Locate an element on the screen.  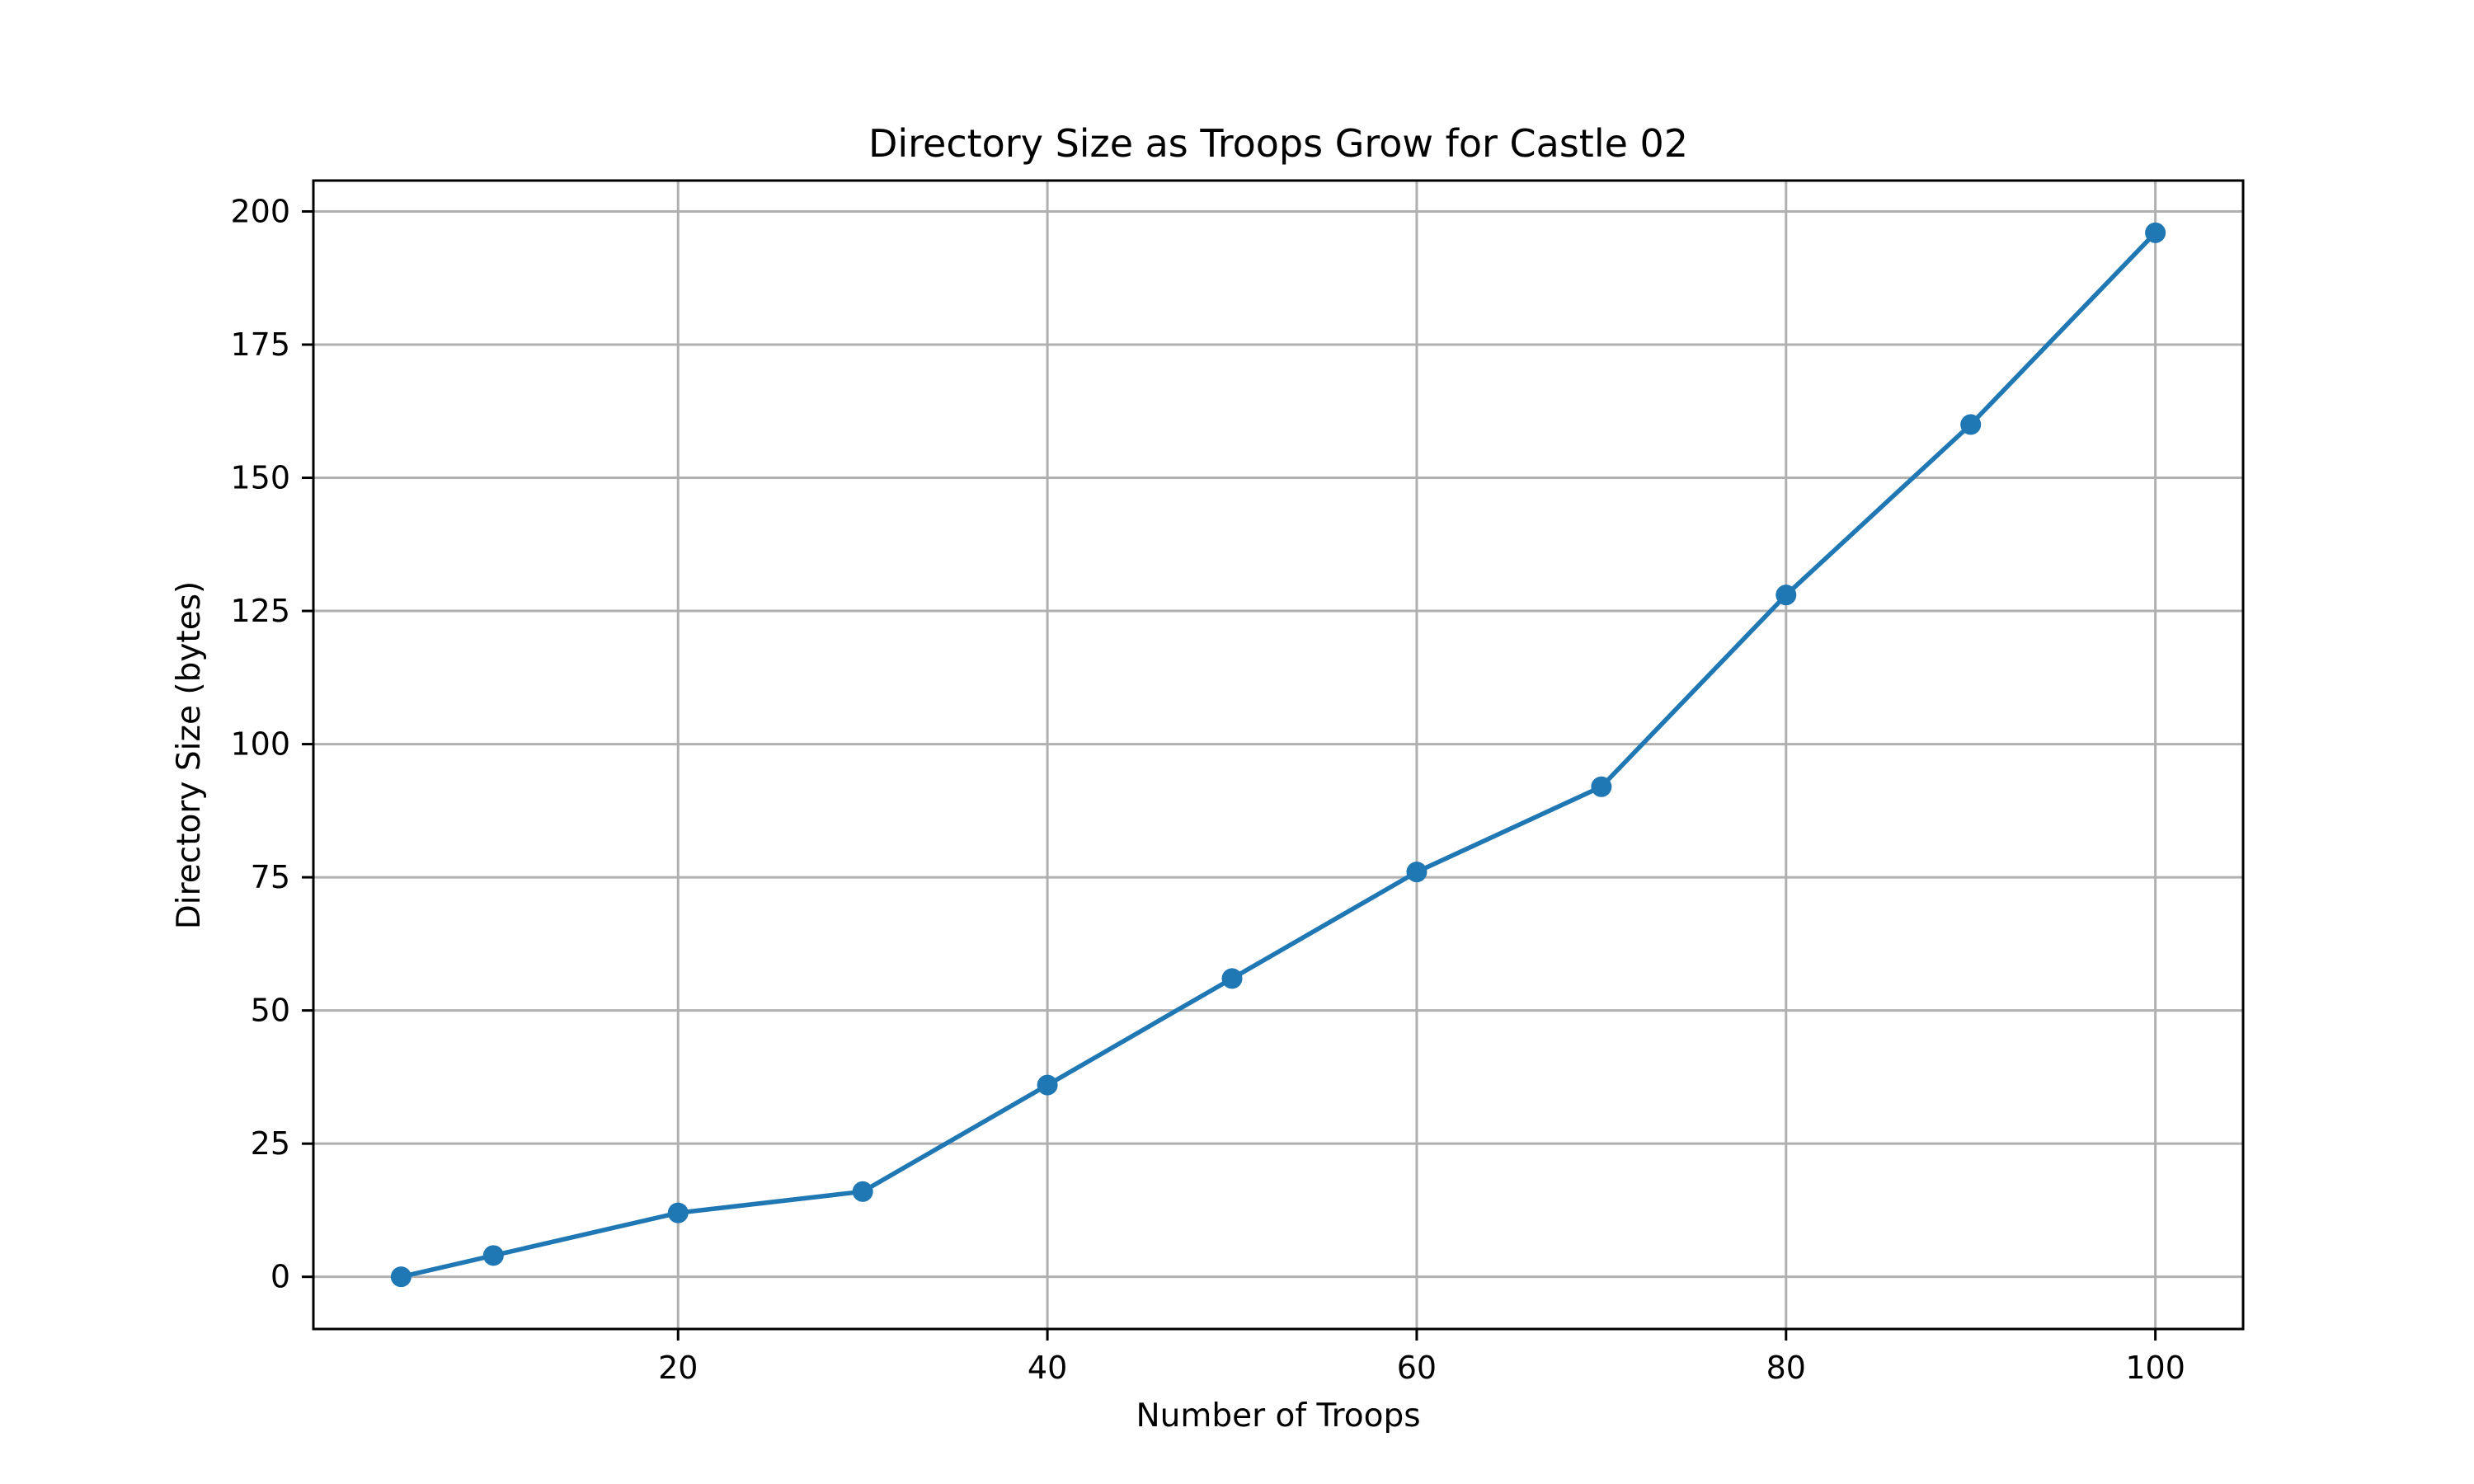
x-tick-label: 20 is located at coordinates (678, 1368).